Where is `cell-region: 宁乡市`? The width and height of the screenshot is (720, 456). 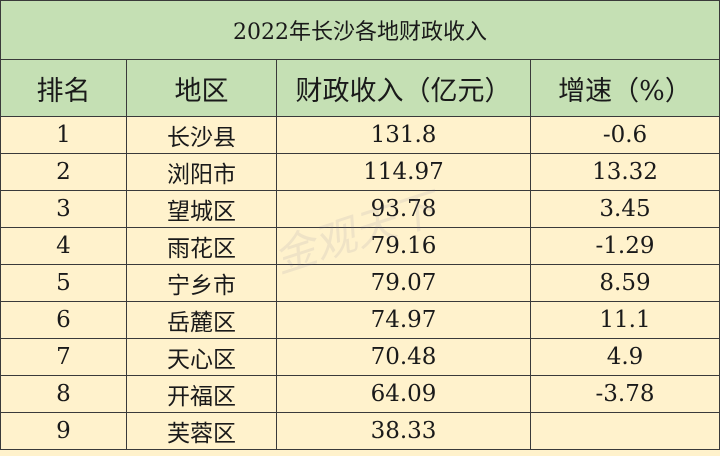 cell-region: 宁乡市 is located at coordinates (201, 283).